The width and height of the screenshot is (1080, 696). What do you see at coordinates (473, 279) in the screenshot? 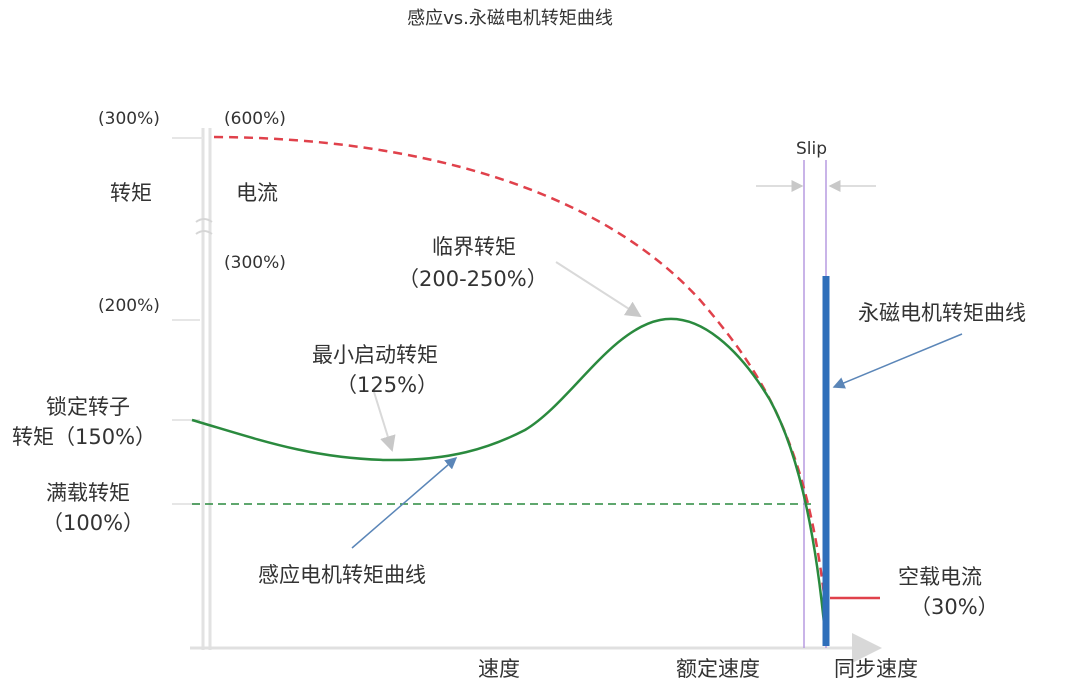
I see `breakdown-pct-label: （200-250%）` at bounding box center [473, 279].